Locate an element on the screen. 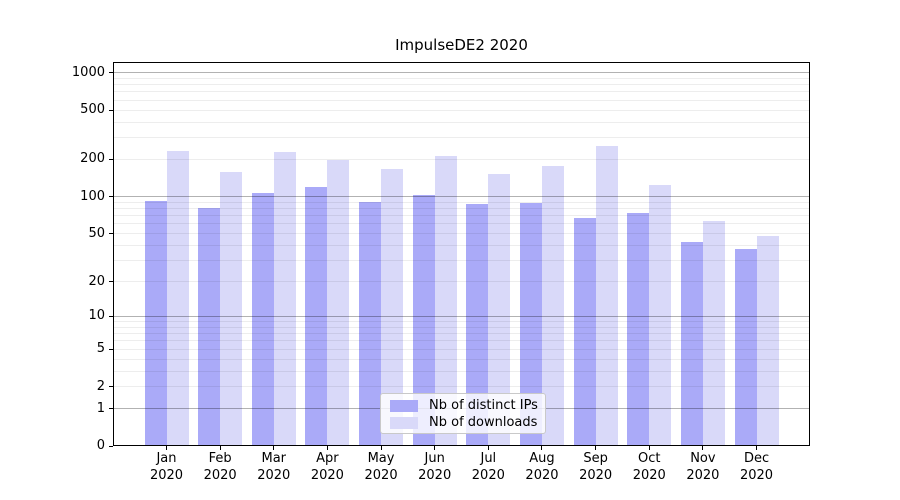 This screenshot has height=500, width=900. legend-item-distinct-ips: Nb of distinct IPs is located at coordinates (467, 405).